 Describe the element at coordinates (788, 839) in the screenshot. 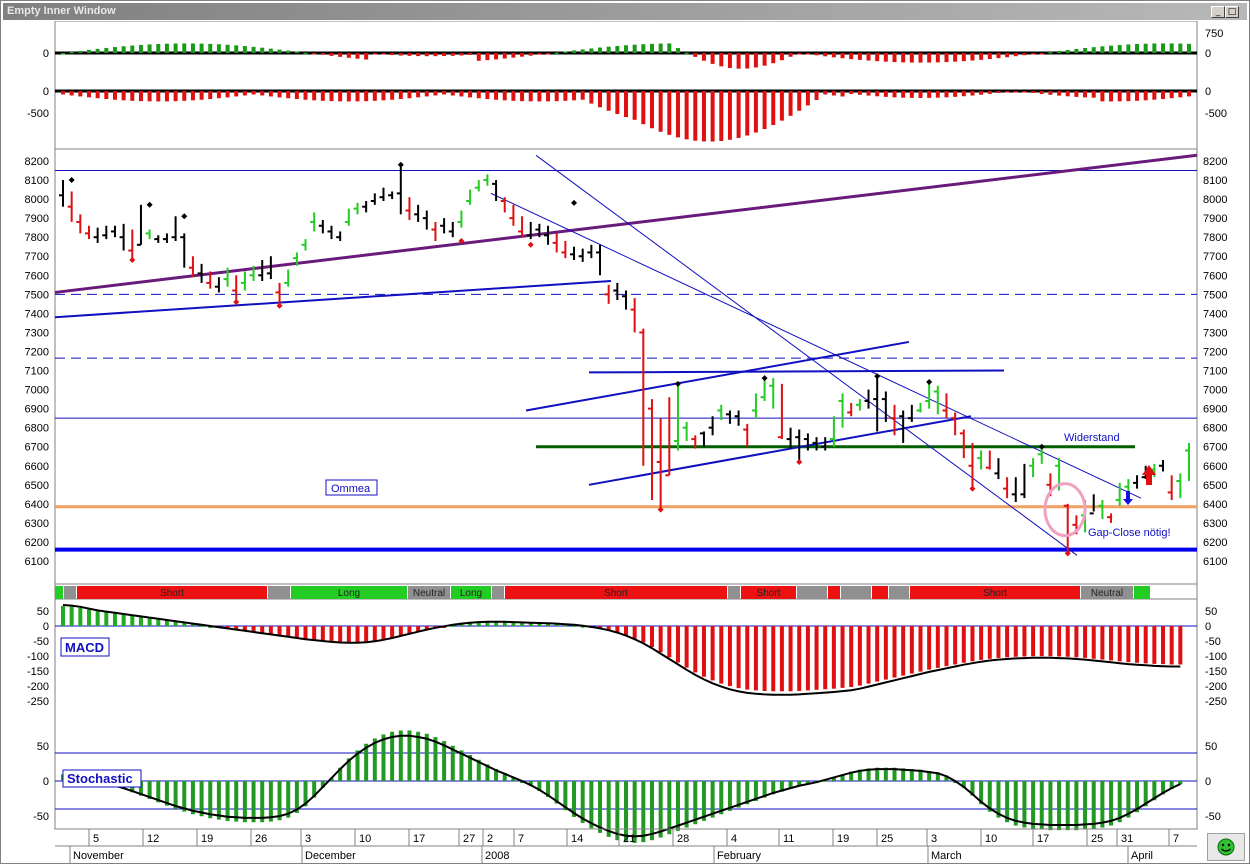

I see `day-label: 11` at that location.